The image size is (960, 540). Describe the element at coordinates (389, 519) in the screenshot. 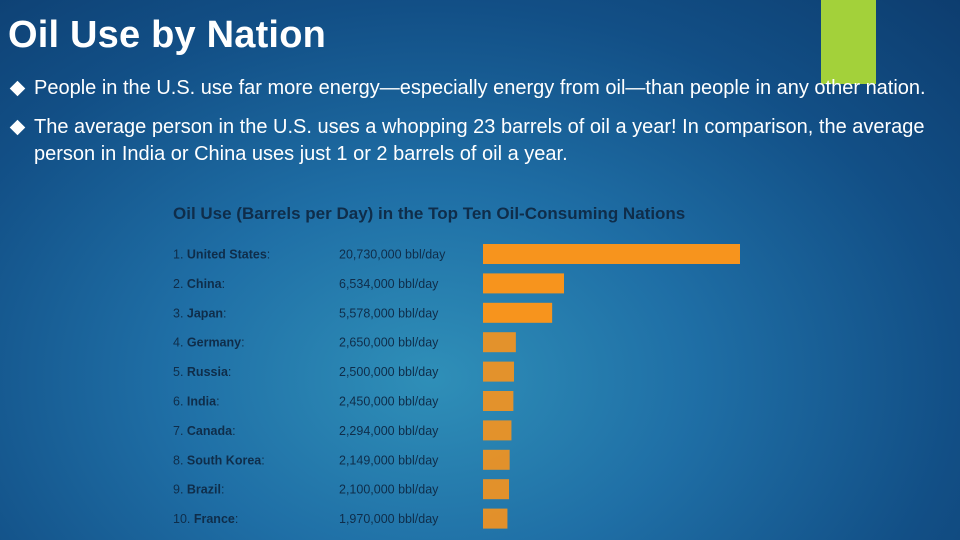

I see `value-label: 1,970,000 bbl/day` at that location.